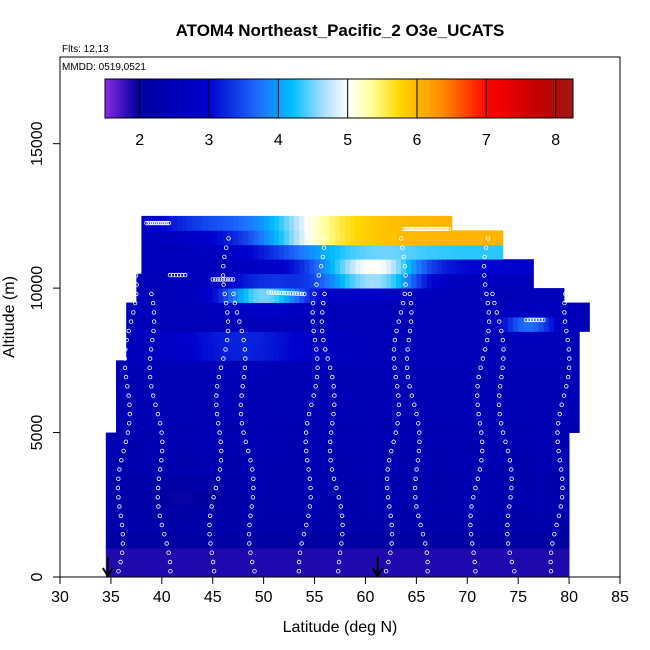  I want to click on flights-label: Flts: 12,13, so click(85, 49).